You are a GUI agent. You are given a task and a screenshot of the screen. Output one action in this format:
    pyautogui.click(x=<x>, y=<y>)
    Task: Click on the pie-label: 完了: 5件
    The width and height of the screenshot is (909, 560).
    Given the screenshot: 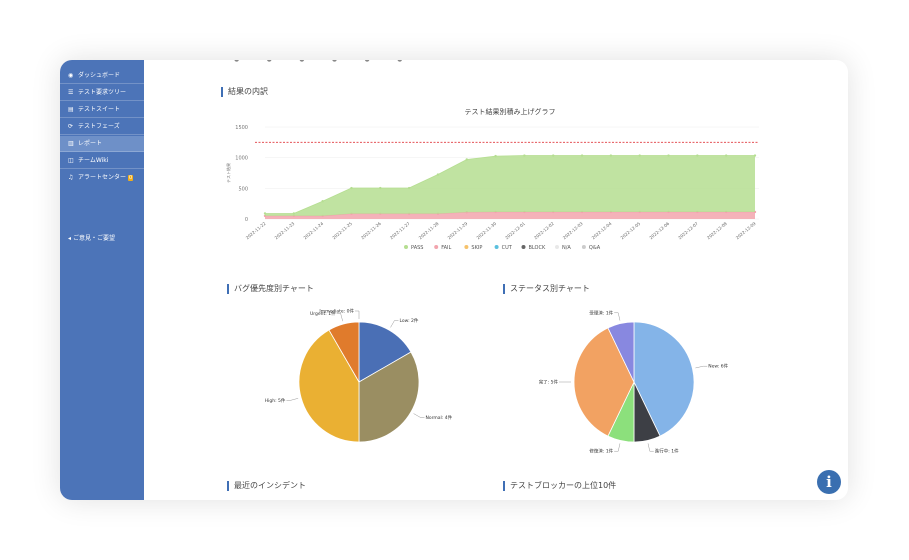 What is the action you would take?
    pyautogui.click(x=549, y=382)
    